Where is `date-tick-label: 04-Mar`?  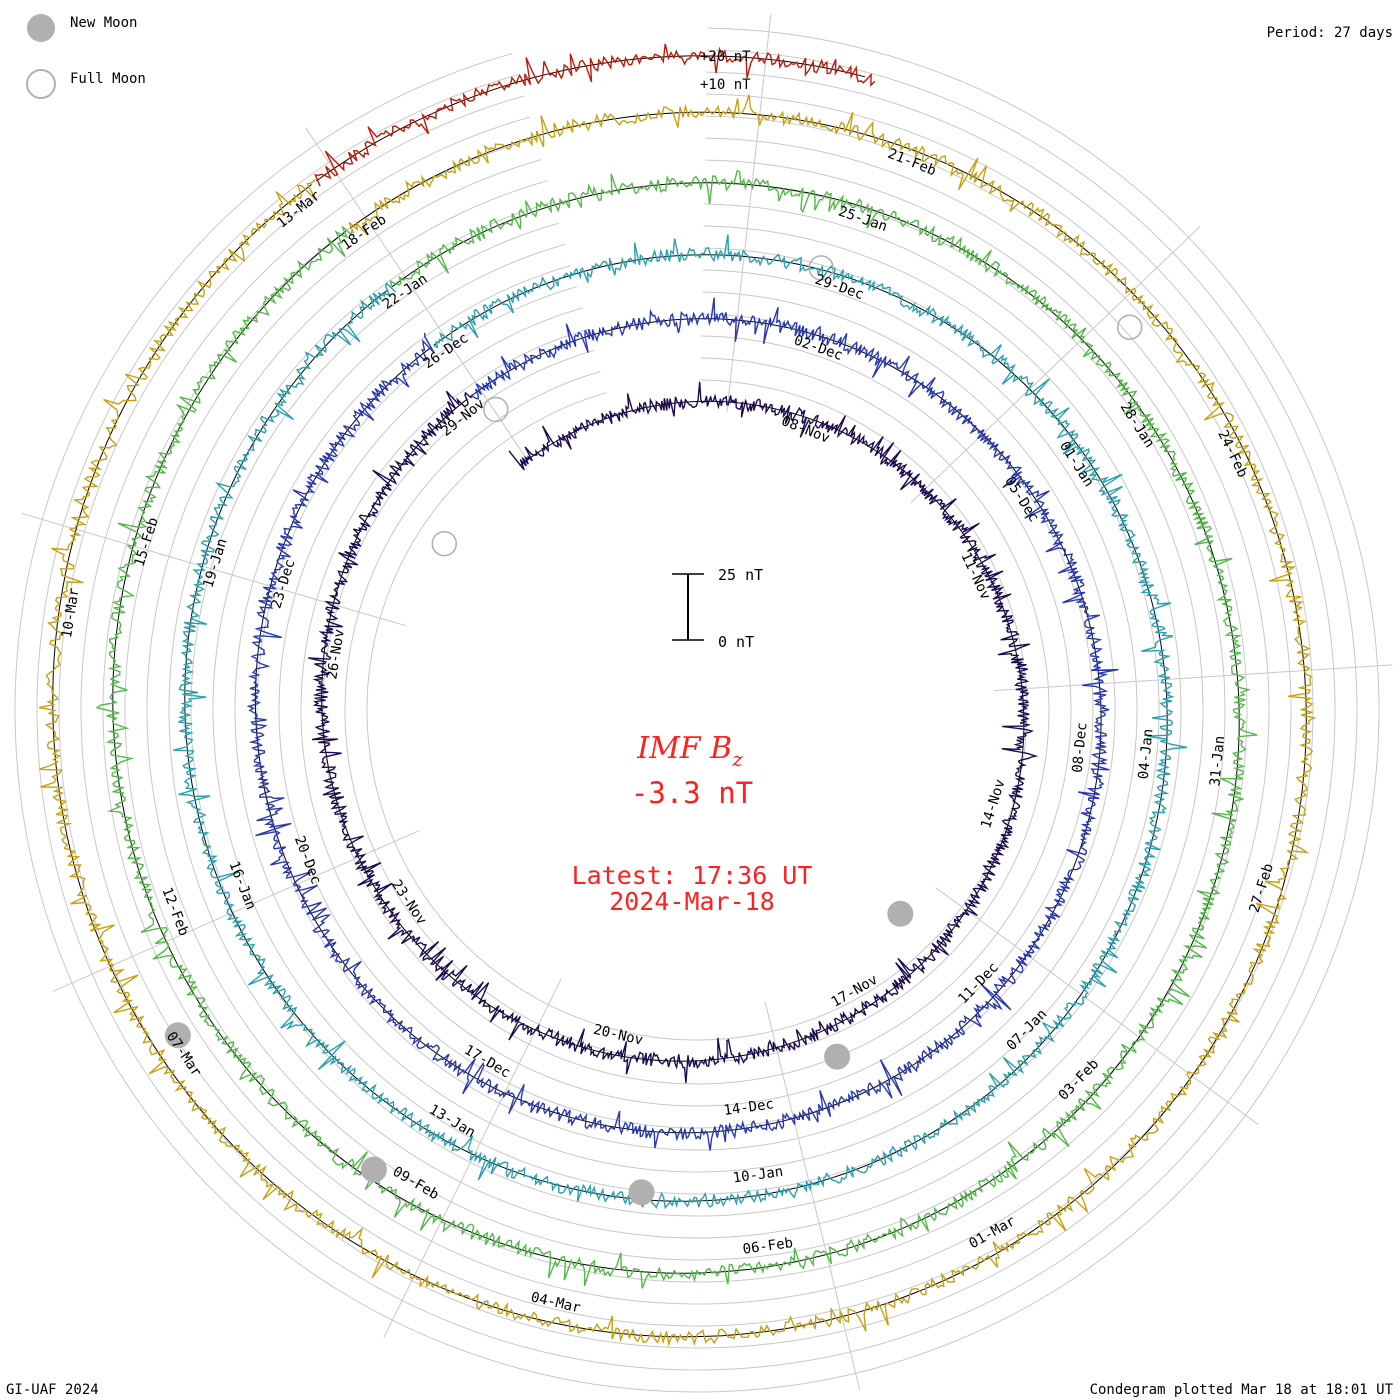 date-tick-label: 04-Mar is located at coordinates (555, 1302).